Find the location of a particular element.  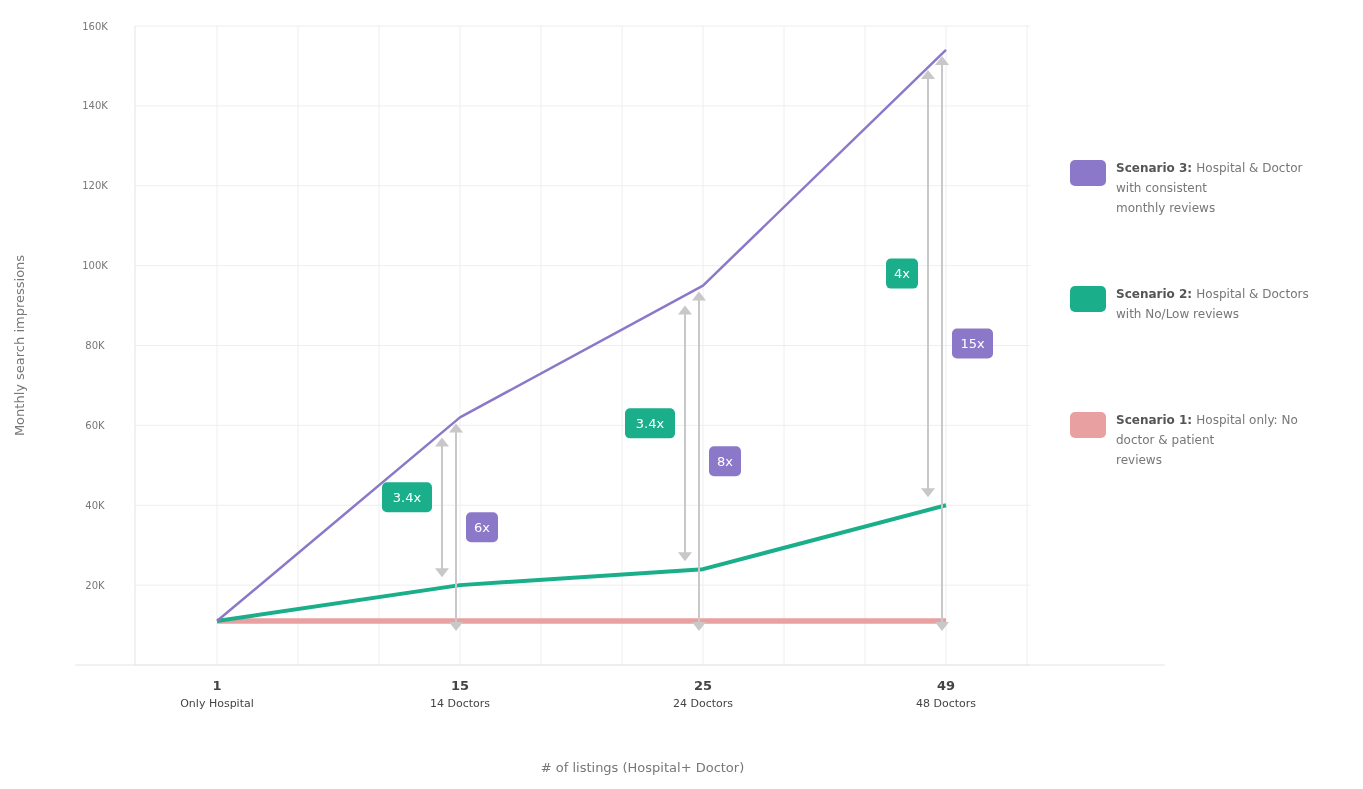

annotation: 15x is located at coordinates (972, 344).